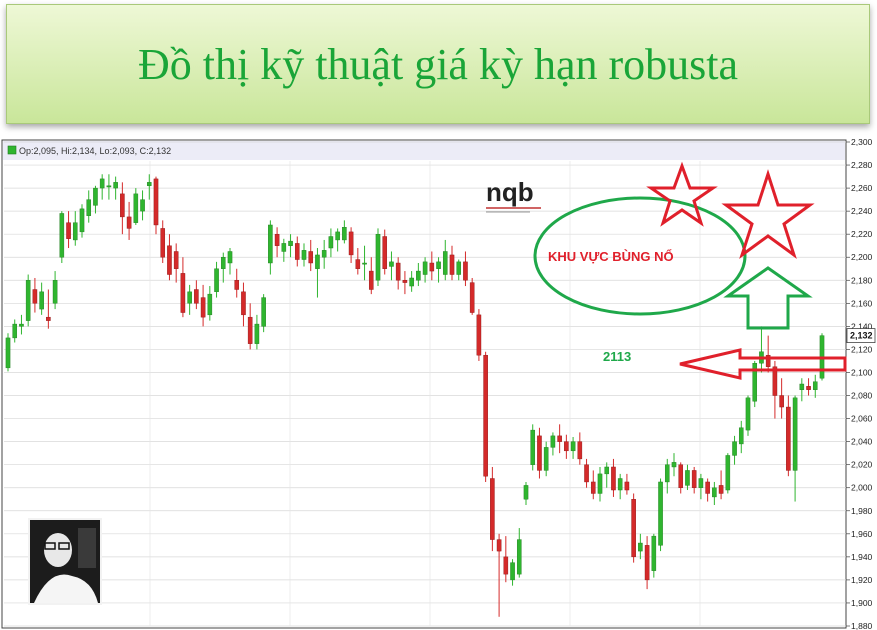 Image resolution: width=877 pixels, height=630 pixels. What do you see at coordinates (510, 192) in the screenshot?
I see `logo-text: nqb` at bounding box center [510, 192].